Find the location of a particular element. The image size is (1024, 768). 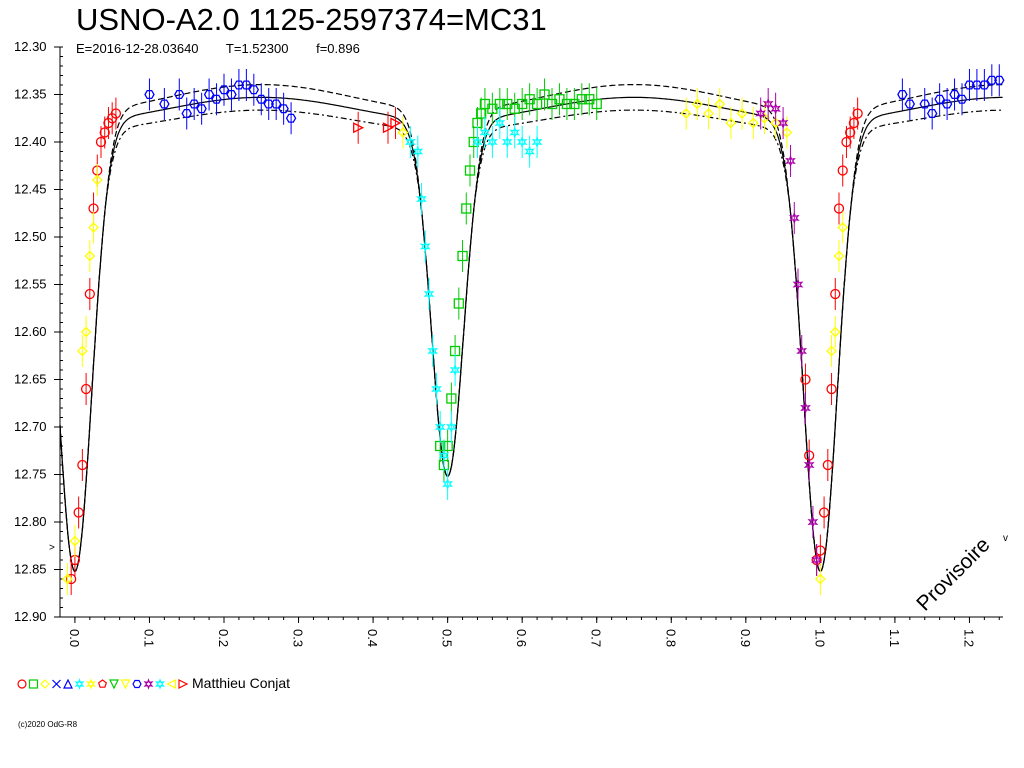

y-tick-label: 12.40 is located at coordinates (30, 141).